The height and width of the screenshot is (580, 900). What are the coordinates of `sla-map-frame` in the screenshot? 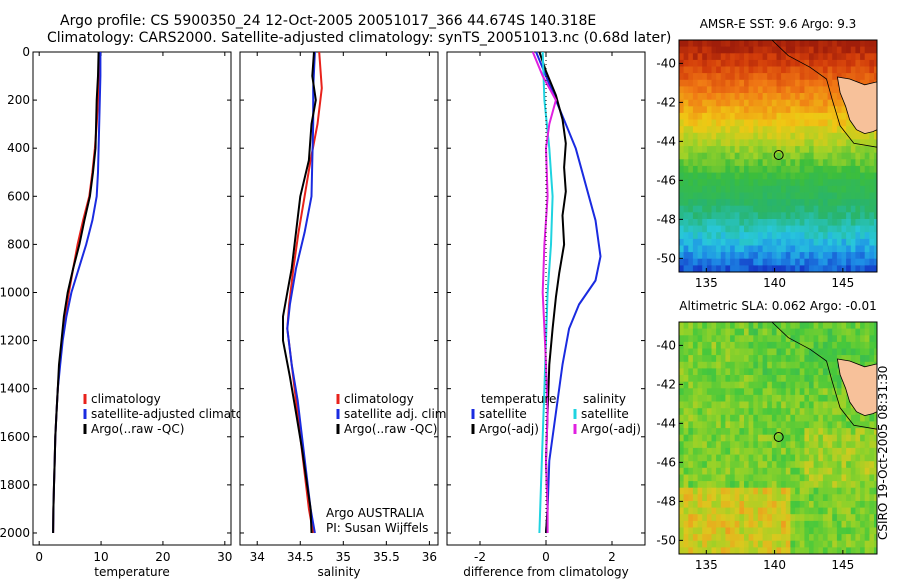 It's located at (778, 438).